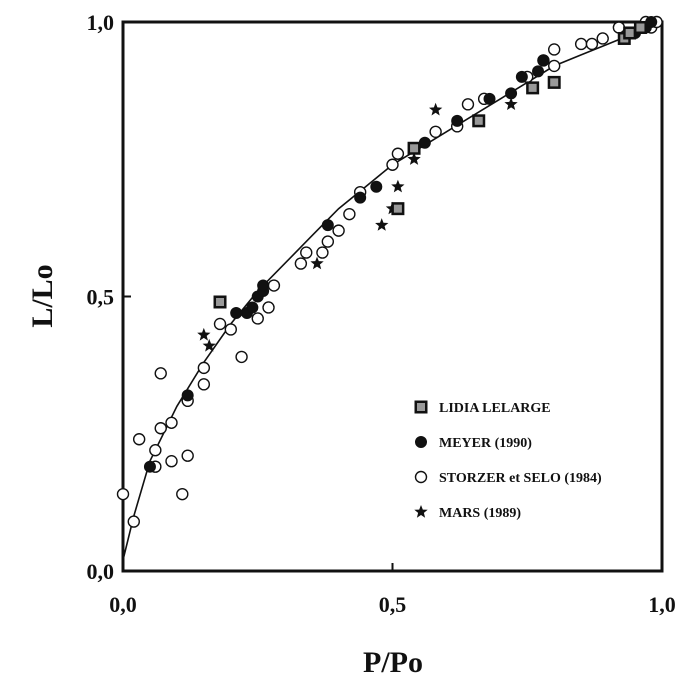 The height and width of the screenshot is (680, 687). What do you see at coordinates (123, 604) in the screenshot?
I see `x-tick-label: 0,0` at bounding box center [123, 604].